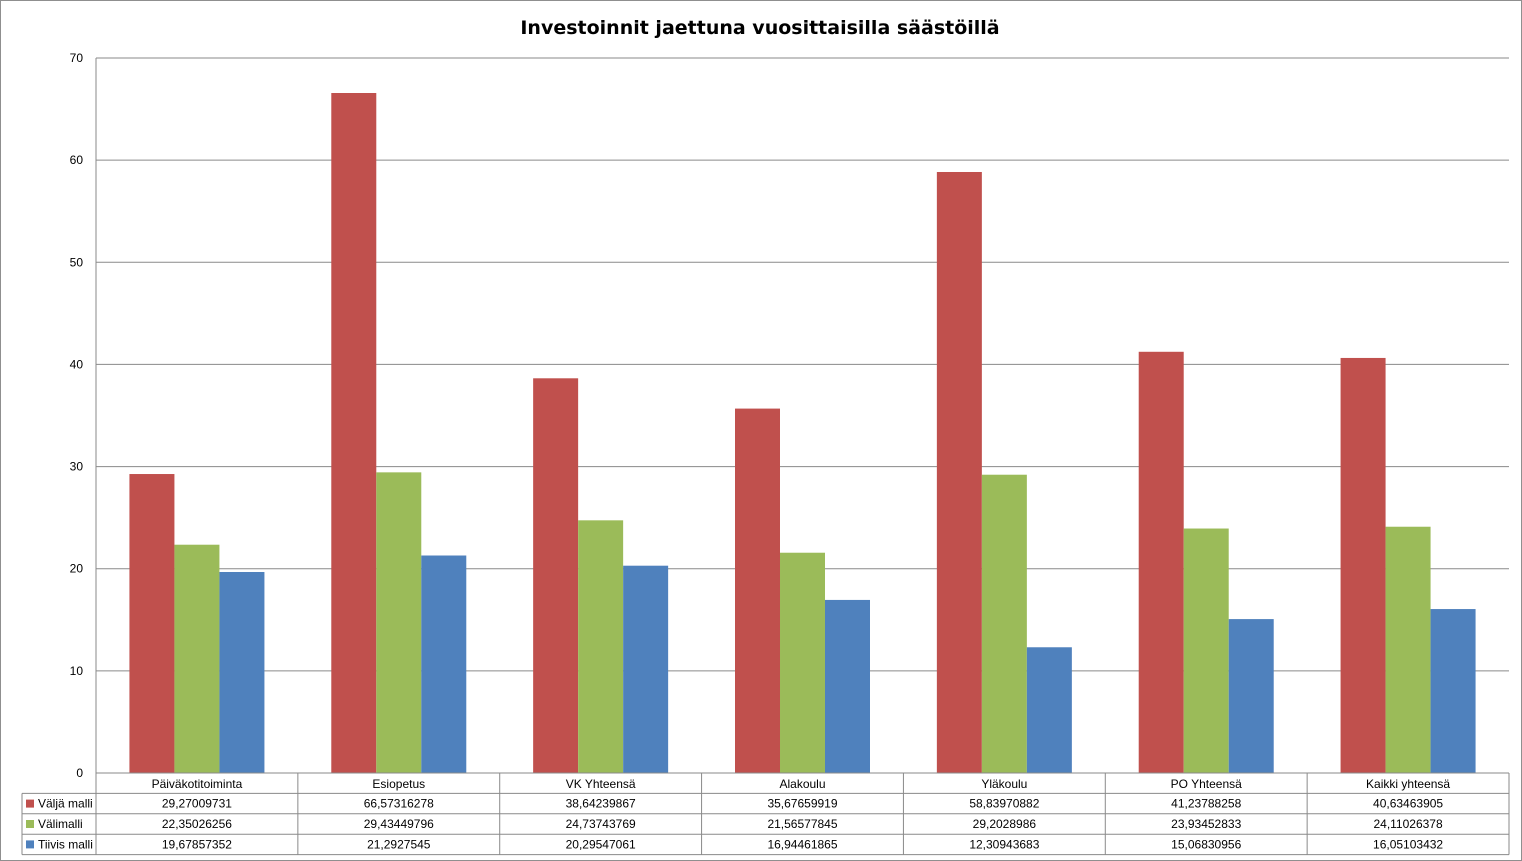  What do you see at coordinates (601, 844) in the screenshot?
I see `data-label: 20,29547061` at bounding box center [601, 844].